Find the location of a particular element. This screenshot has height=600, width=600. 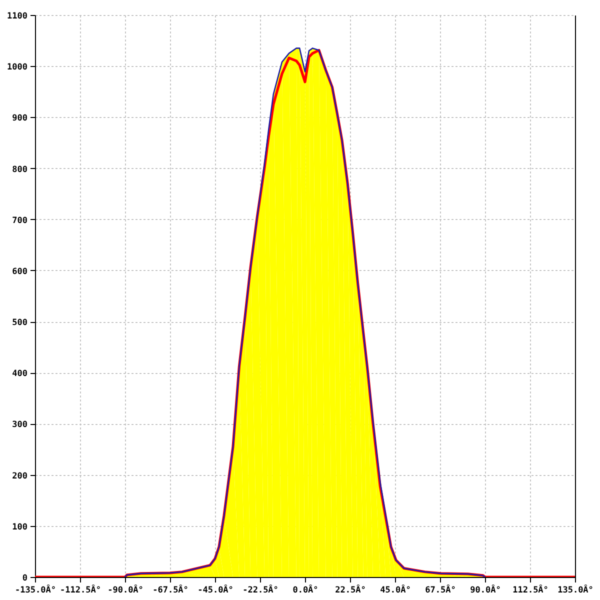

x-tick-label: -67.5Â° is located at coordinates (170, 590).